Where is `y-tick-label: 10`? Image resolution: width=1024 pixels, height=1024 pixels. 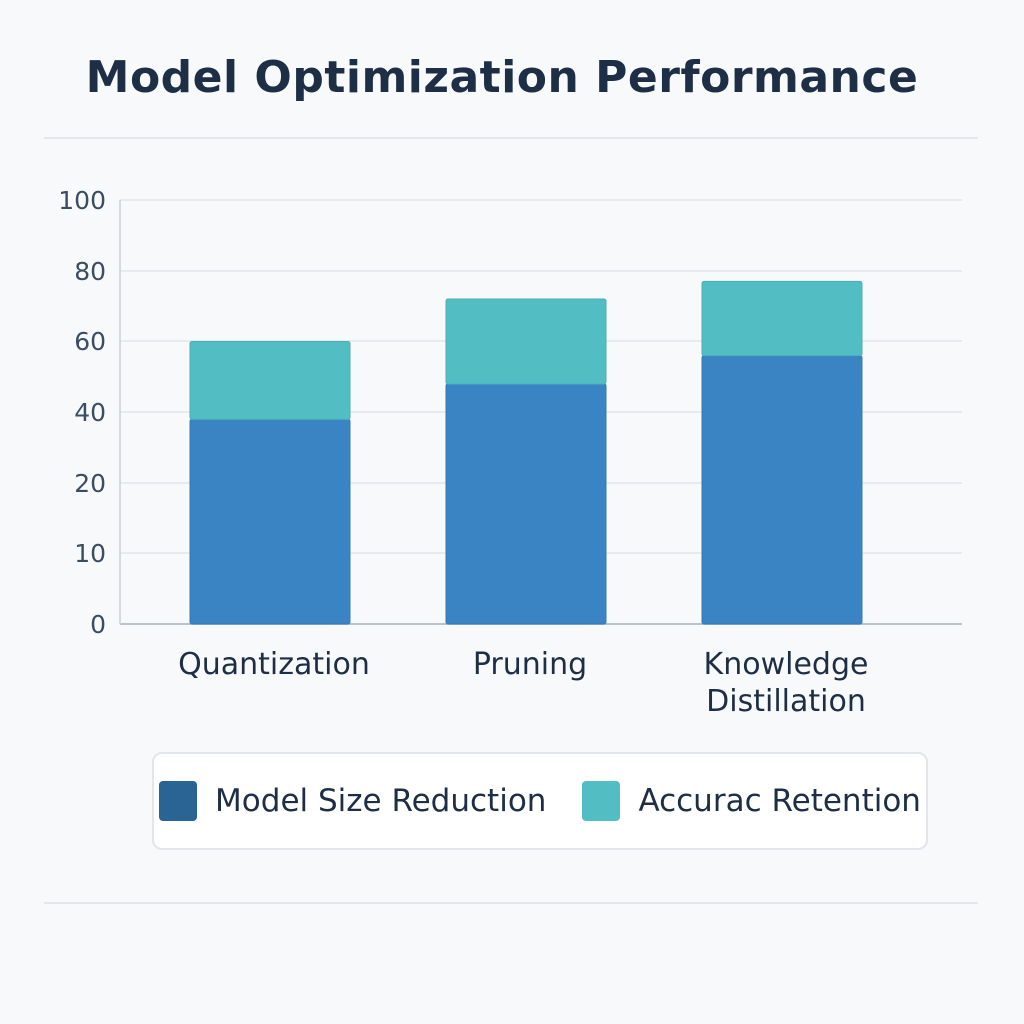
y-tick-label: 10 is located at coordinates (90, 553).